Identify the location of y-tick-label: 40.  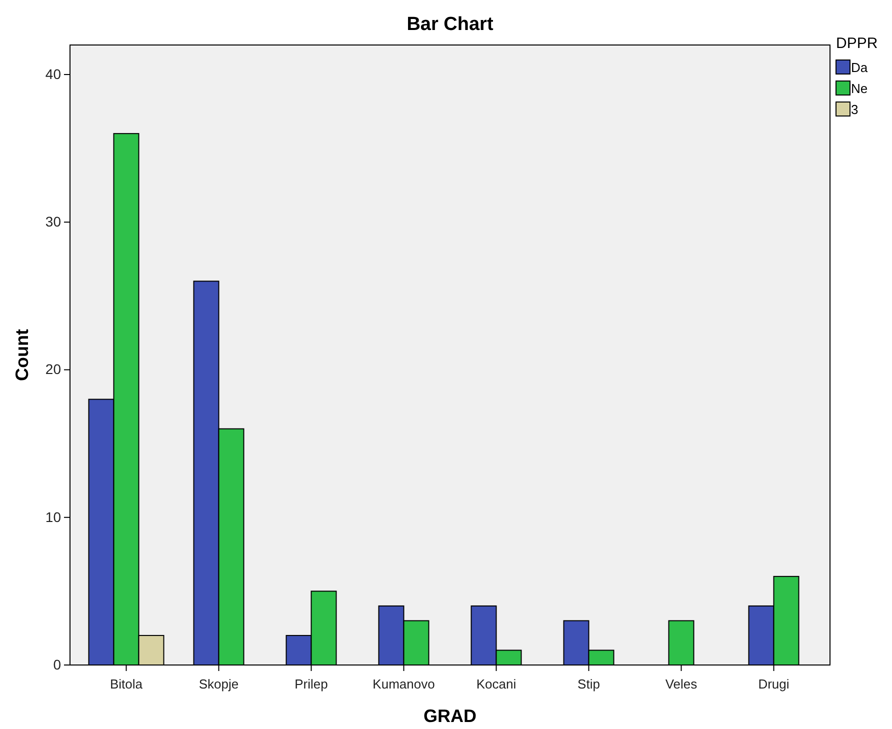
(53, 74).